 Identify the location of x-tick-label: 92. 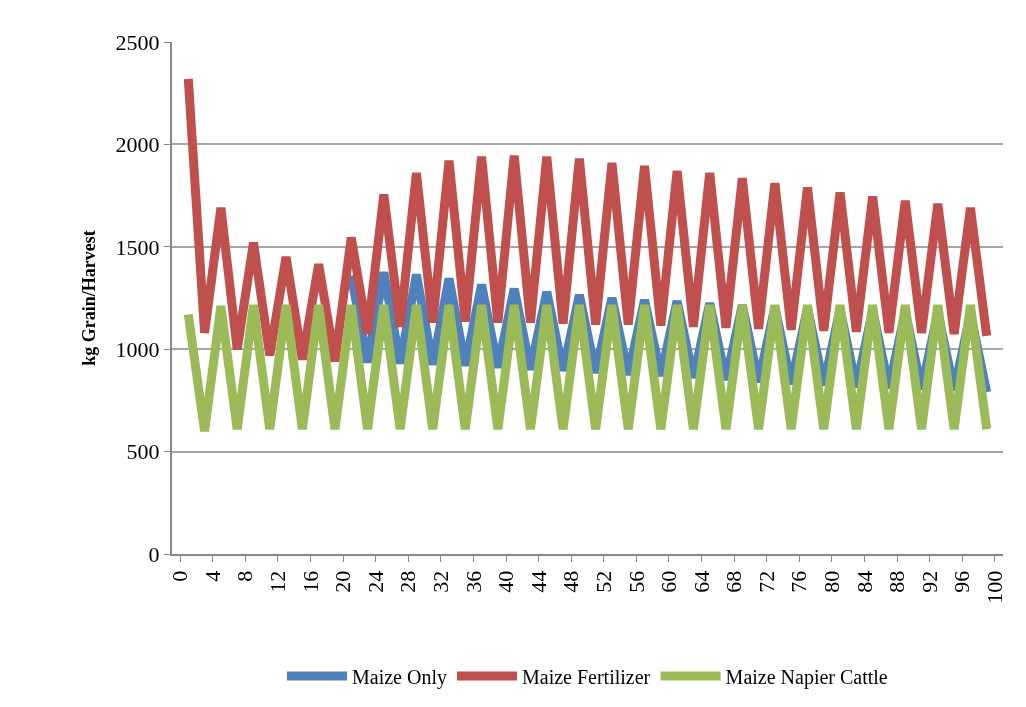
(929, 581).